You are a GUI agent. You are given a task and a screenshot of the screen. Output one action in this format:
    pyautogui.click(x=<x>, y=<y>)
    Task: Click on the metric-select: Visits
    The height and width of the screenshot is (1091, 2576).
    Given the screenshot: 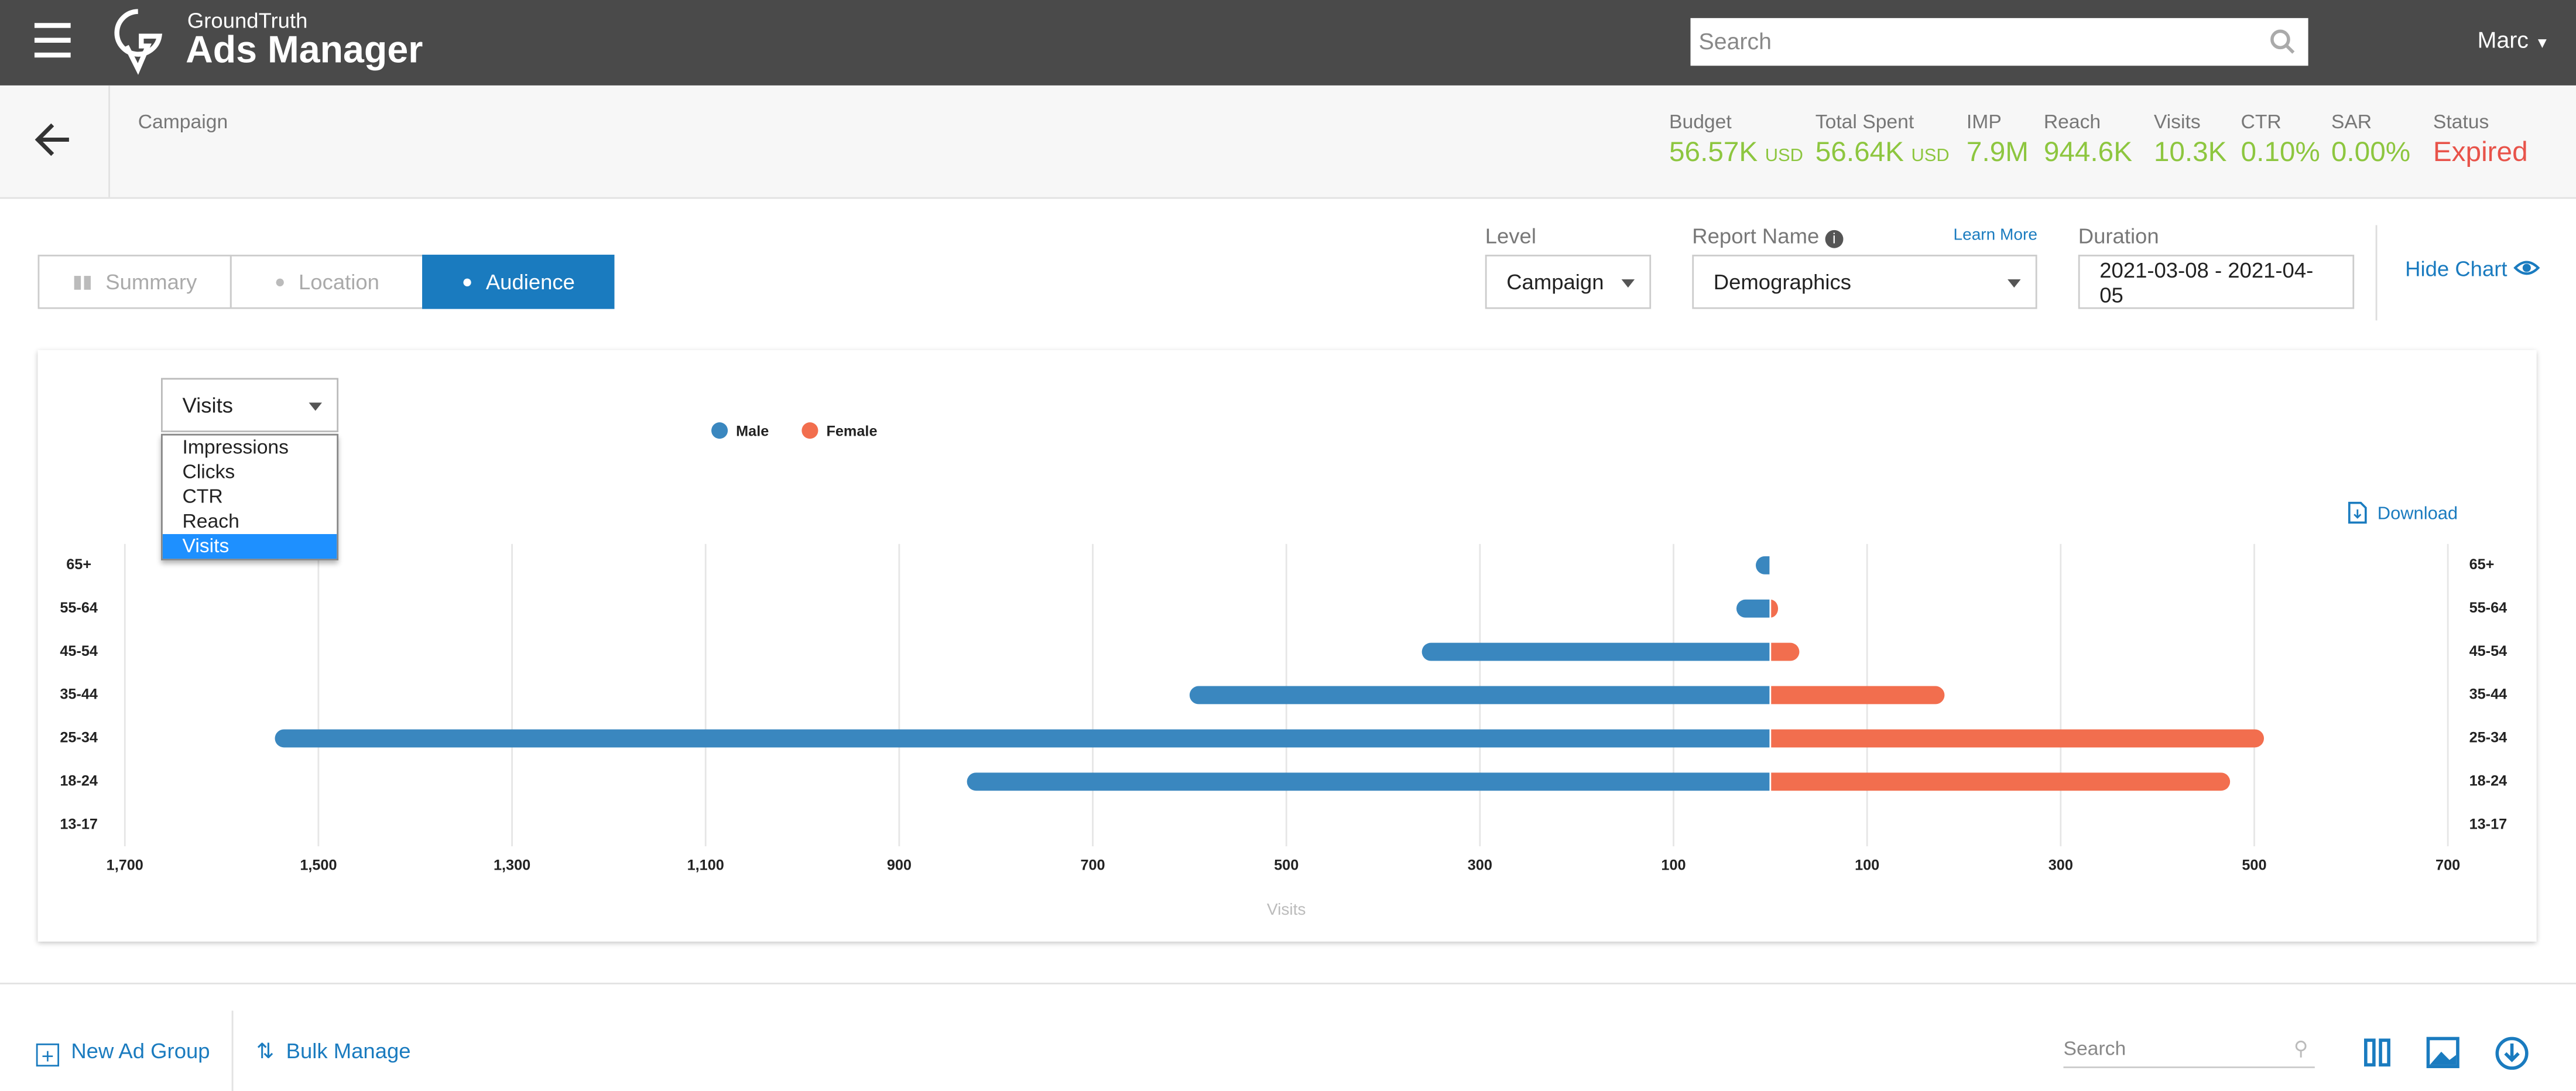 What is the action you would take?
    pyautogui.click(x=249, y=405)
    